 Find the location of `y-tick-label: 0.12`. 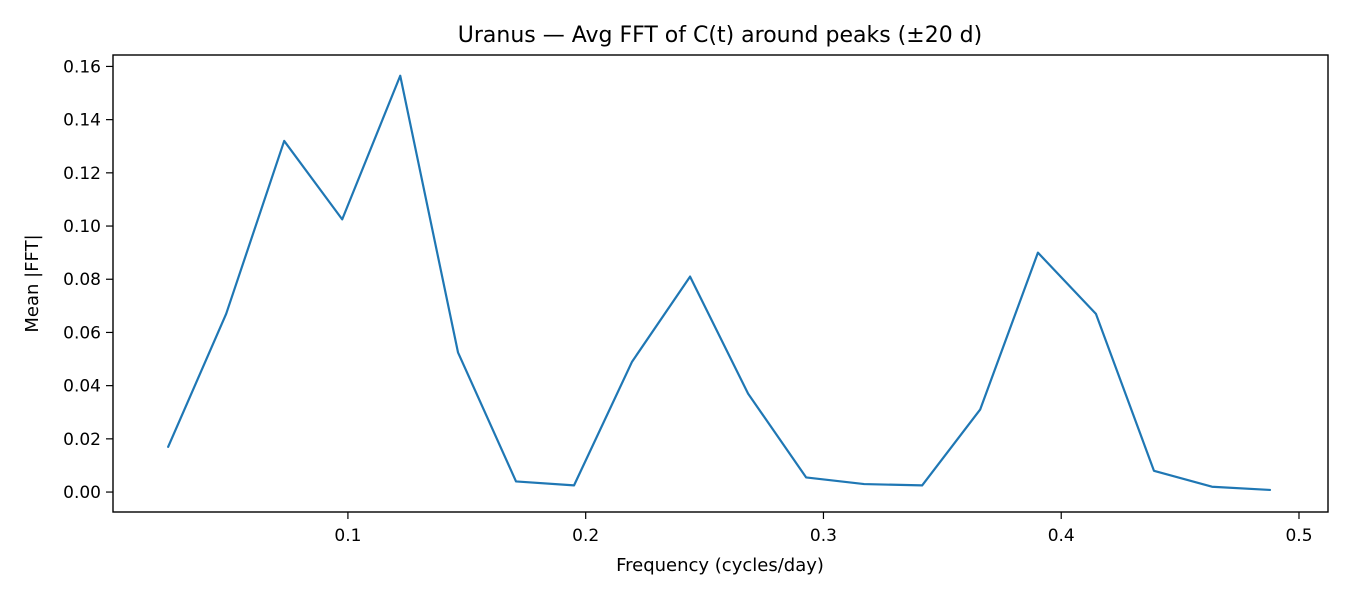

y-tick-label: 0.12 is located at coordinates (82, 174).